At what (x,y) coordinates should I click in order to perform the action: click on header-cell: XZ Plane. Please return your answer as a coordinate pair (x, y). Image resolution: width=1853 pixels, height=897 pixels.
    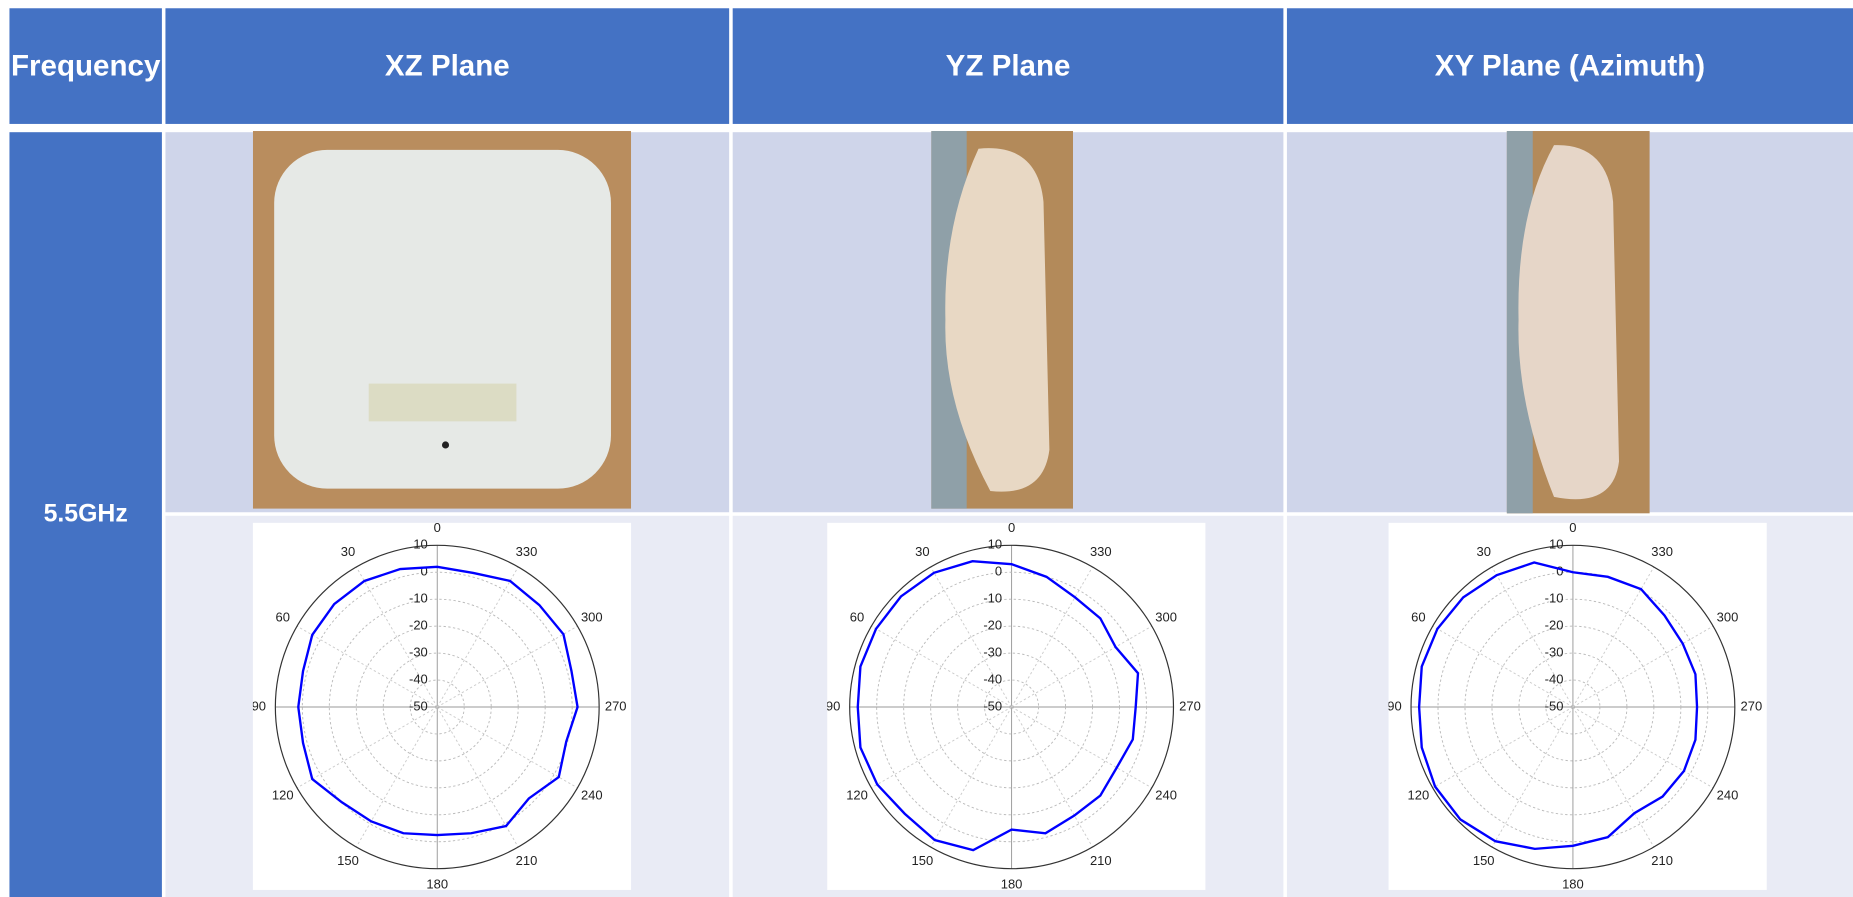
    Looking at the image, I should click on (447, 66).